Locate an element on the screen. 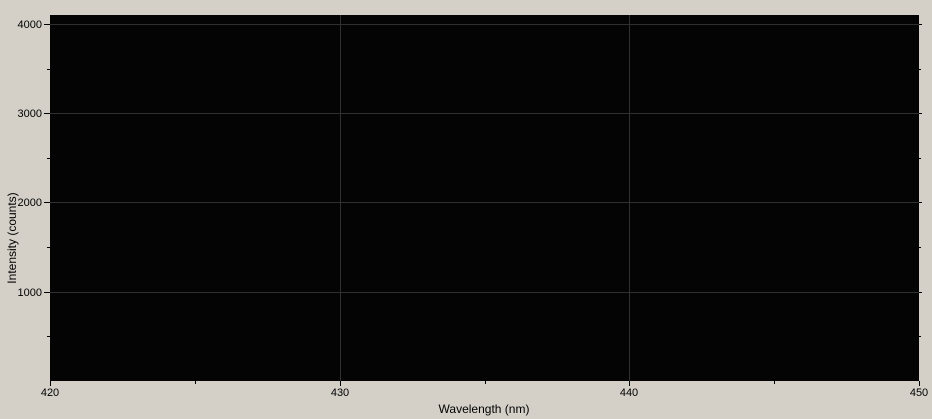  x-tick-label: 430 is located at coordinates (340, 393).